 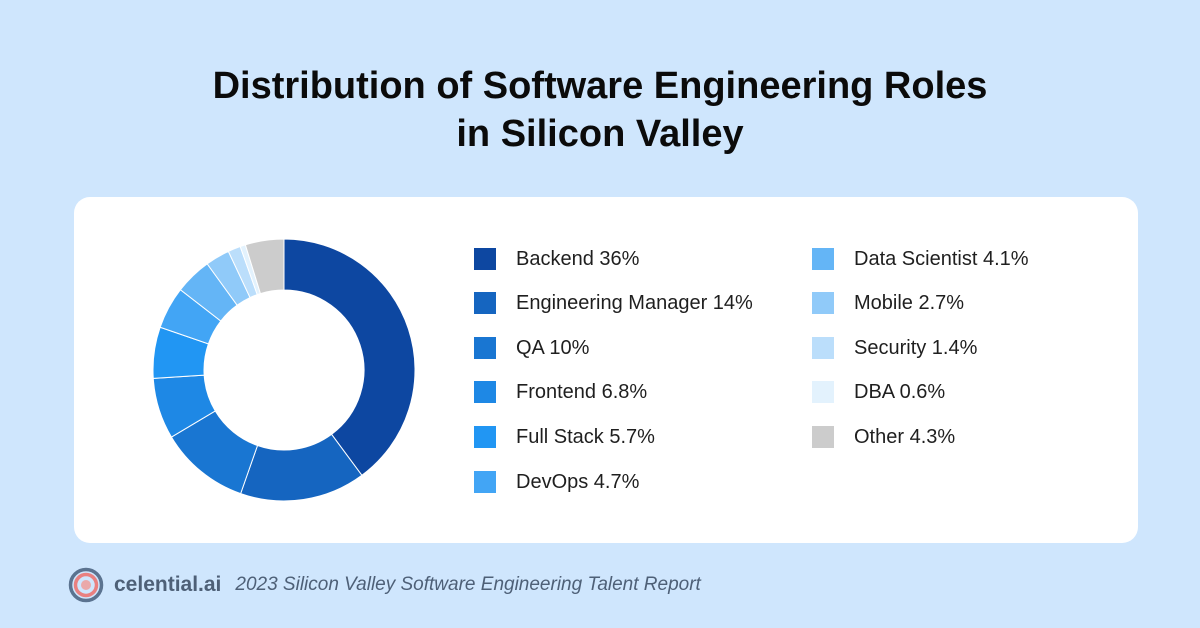 What do you see at coordinates (485, 437) in the screenshot?
I see `legend-swatch-full-stack` at bounding box center [485, 437].